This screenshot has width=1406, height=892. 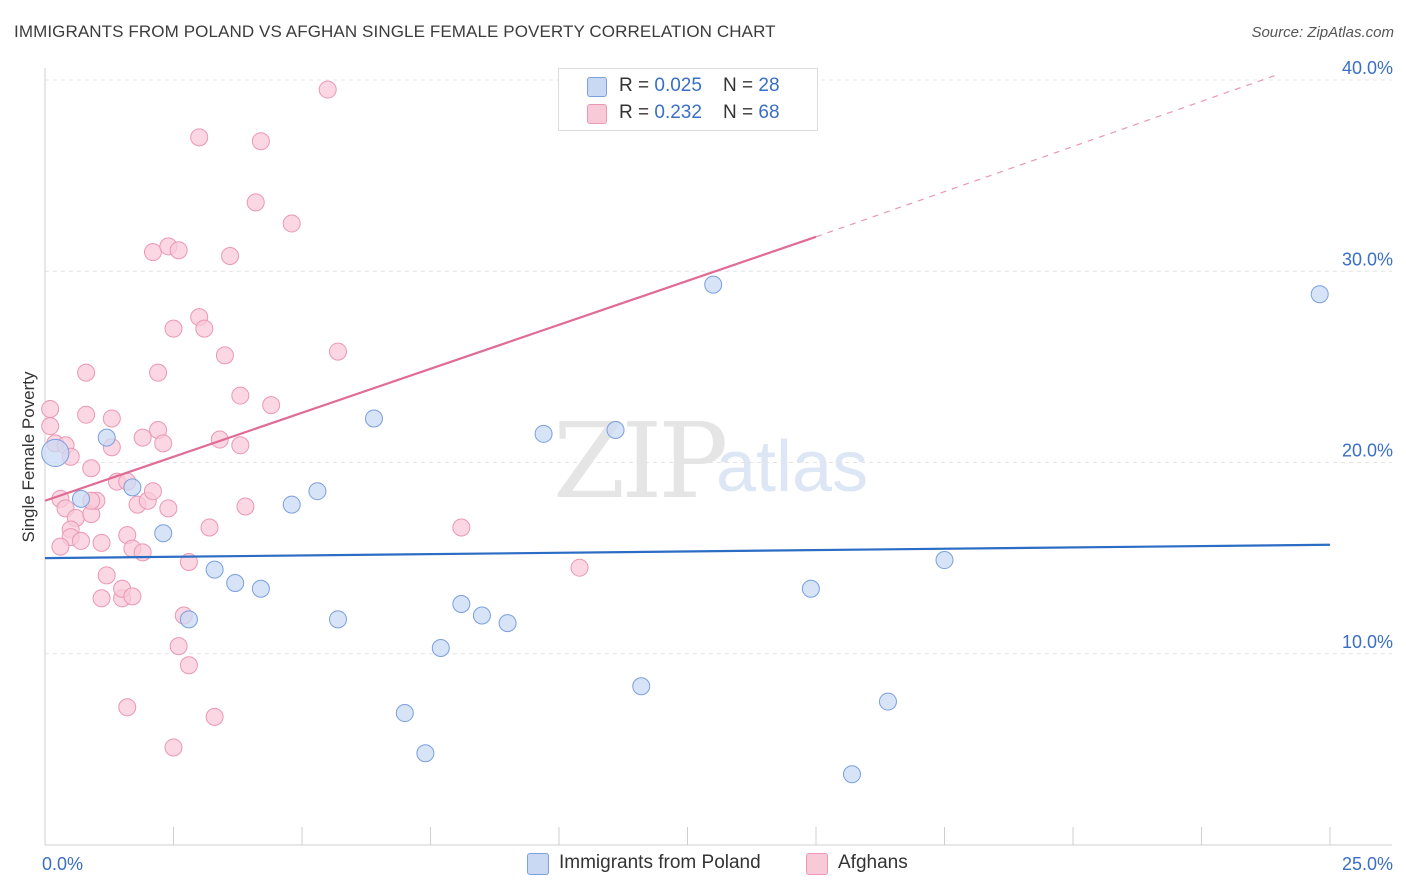 I want to click on watermark-atlas: atlas, so click(x=792, y=467).